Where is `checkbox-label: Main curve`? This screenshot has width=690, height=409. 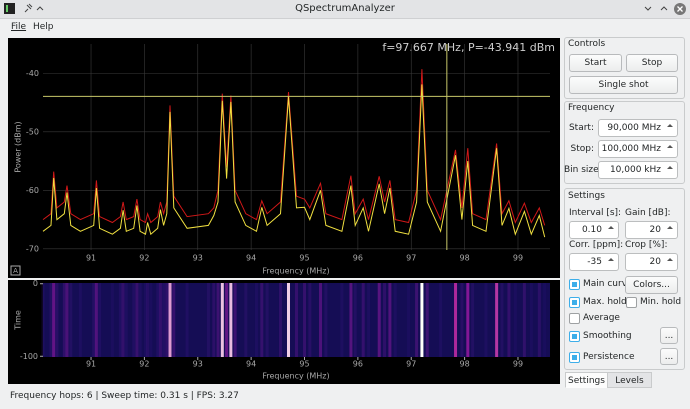
checkbox-label: Main curve is located at coordinates (608, 284).